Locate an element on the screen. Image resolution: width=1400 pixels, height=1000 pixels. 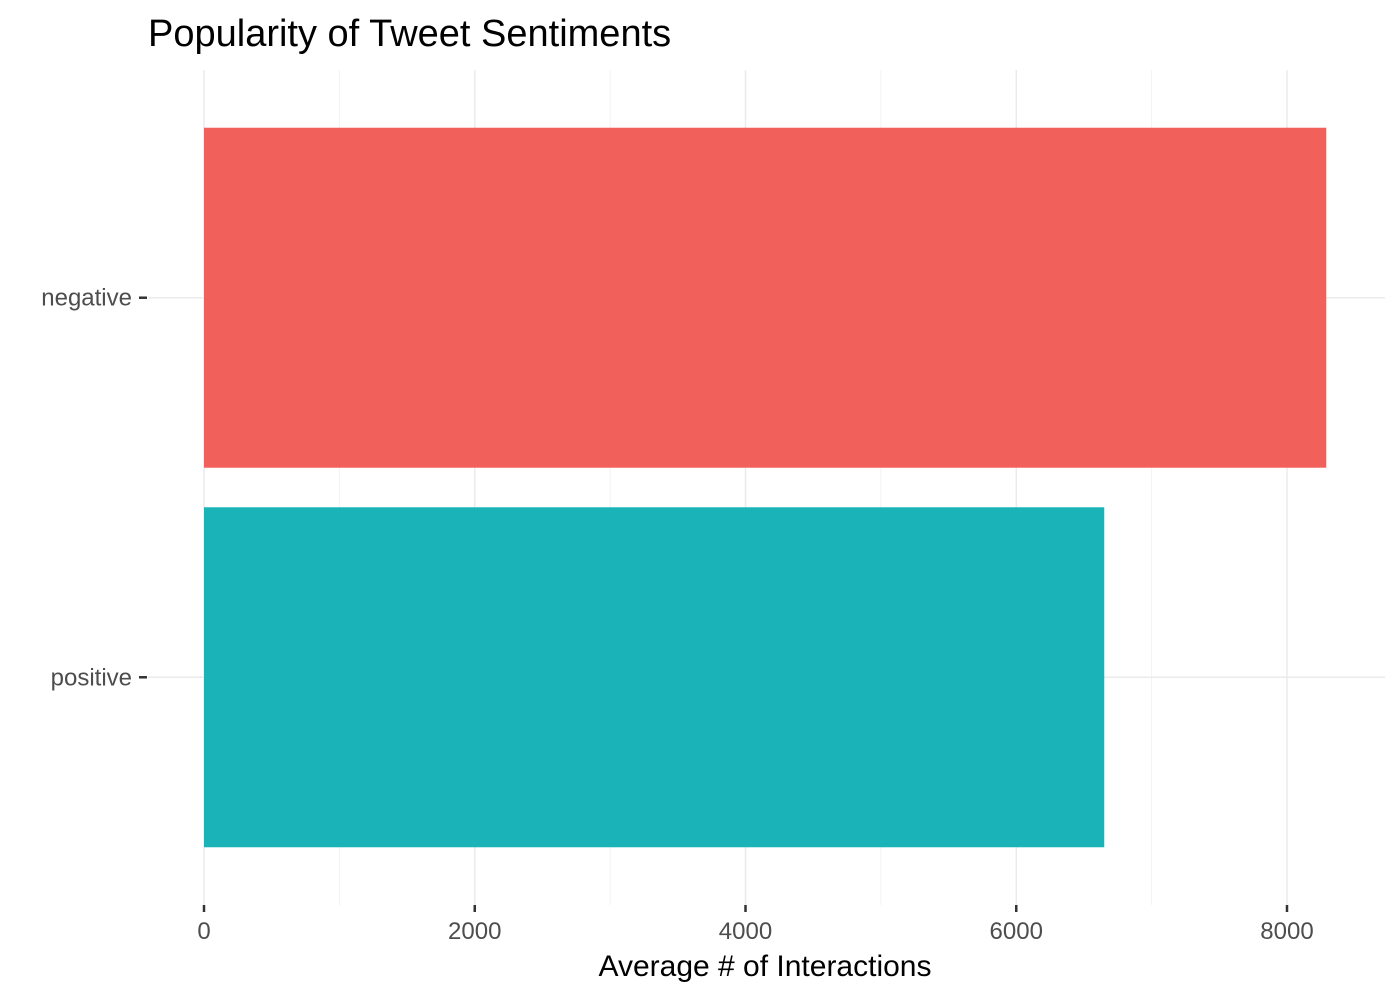
y-axis: negative positive is located at coordinates (94, 488).